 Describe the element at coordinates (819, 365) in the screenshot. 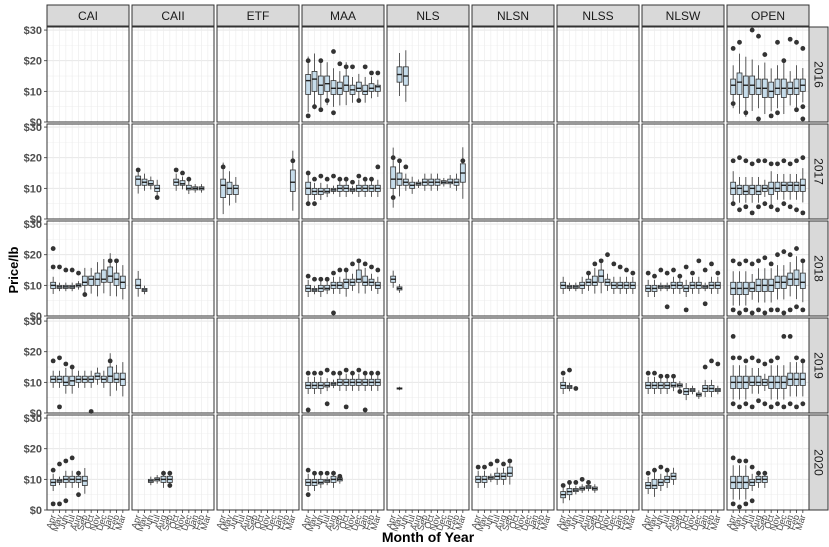

I see `facet-label-2019: 2019` at that location.